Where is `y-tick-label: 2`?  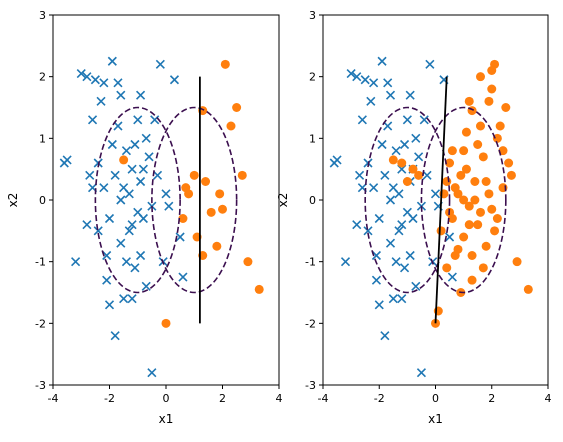 y-tick-label: 2 is located at coordinates (312, 77).